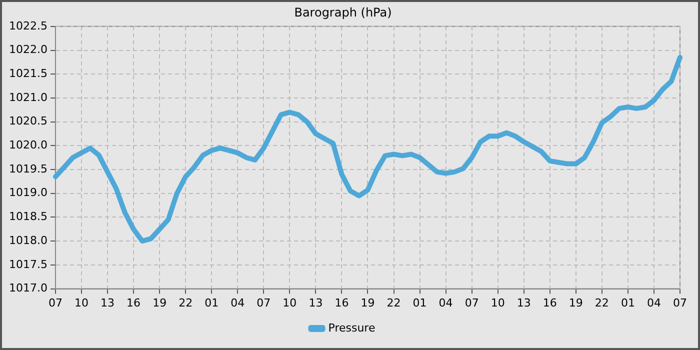  I want to click on chart-title: Barograph (hPa), so click(343, 12).